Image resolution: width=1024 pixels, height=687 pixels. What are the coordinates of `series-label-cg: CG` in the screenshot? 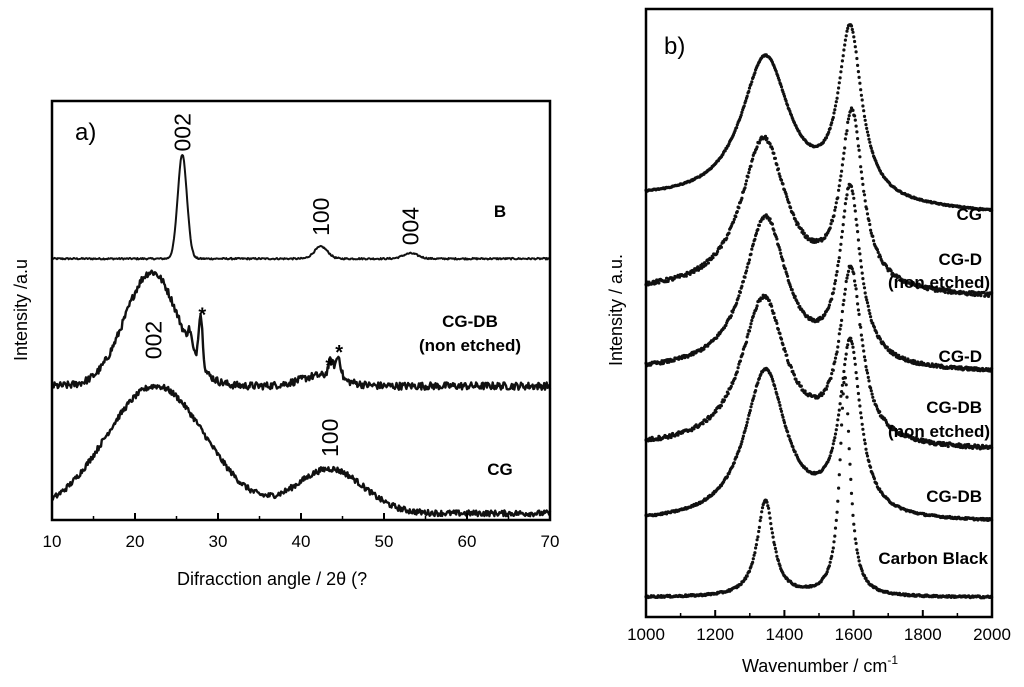 It's located at (500, 469).